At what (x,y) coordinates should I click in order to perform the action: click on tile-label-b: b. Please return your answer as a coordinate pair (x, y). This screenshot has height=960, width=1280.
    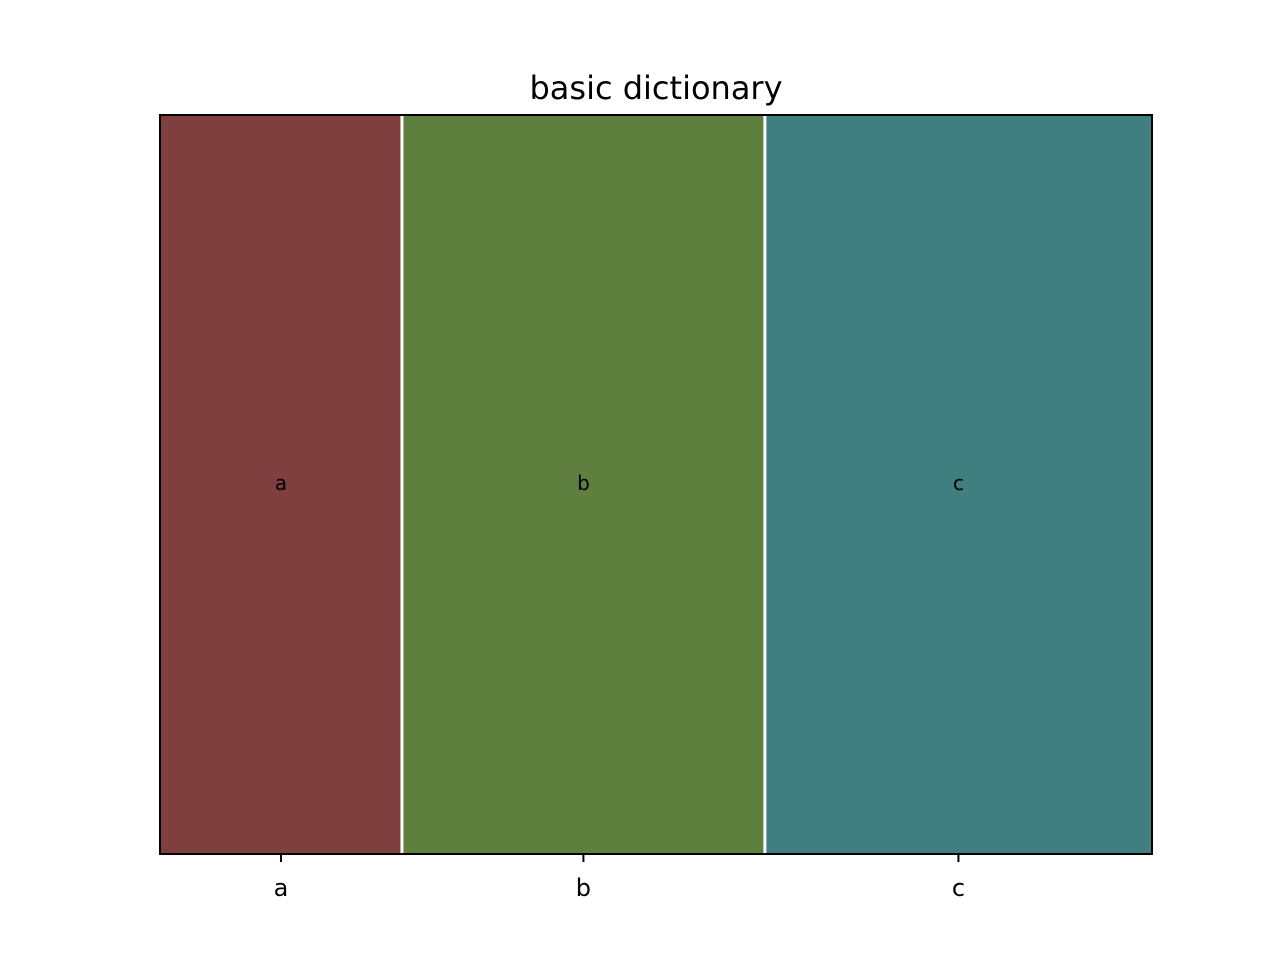
    Looking at the image, I should click on (583, 483).